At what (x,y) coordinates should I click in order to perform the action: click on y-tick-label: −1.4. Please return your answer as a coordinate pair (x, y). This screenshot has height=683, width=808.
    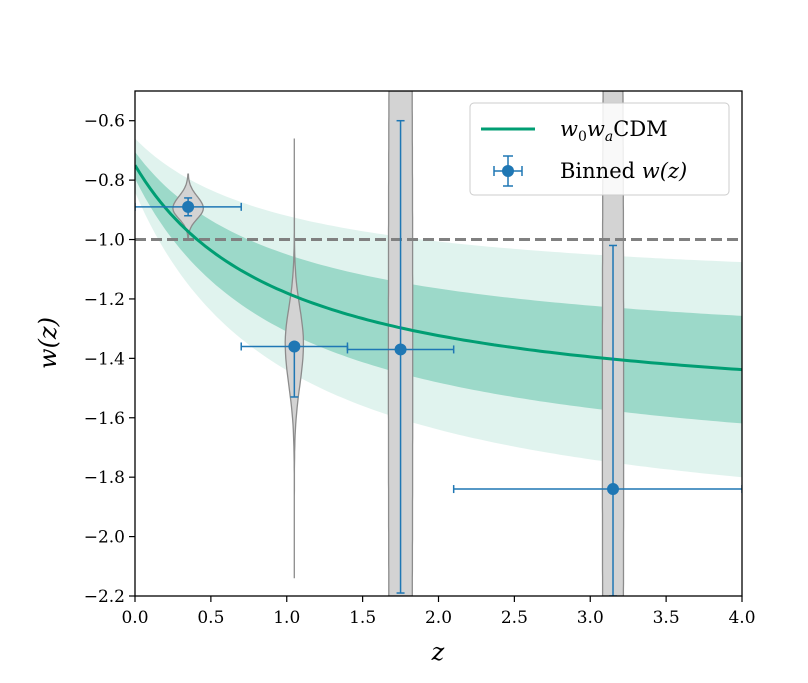
    Looking at the image, I should click on (104, 359).